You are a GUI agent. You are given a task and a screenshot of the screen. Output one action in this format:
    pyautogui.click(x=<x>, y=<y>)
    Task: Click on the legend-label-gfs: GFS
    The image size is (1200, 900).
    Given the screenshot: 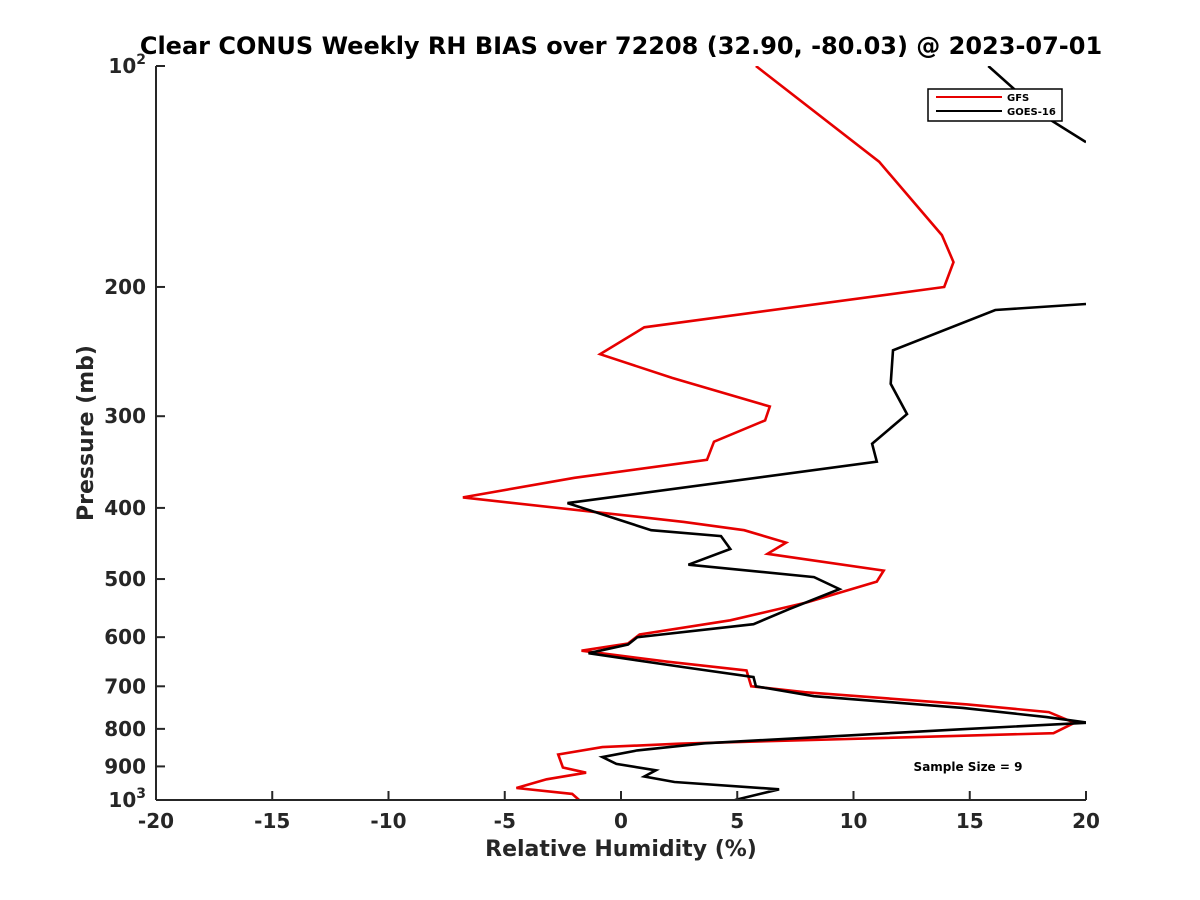 What is the action you would take?
    pyautogui.click(x=1018, y=98)
    